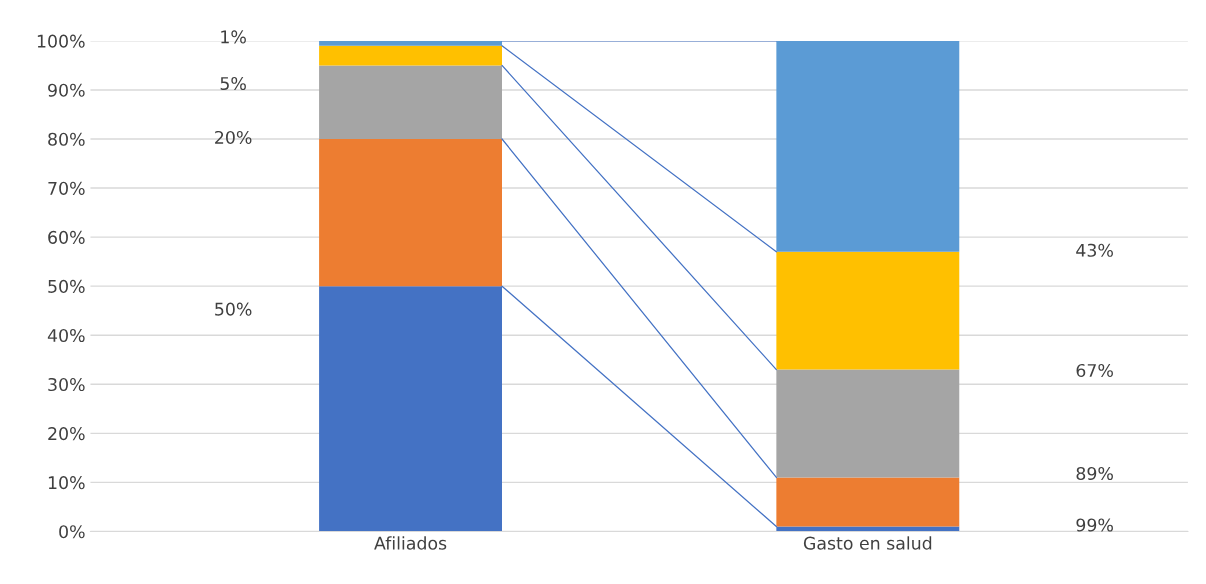 Image resolution: width=1206 pixels, height=584 pixels. I want to click on y-tick-label: 60%, so click(66, 237).